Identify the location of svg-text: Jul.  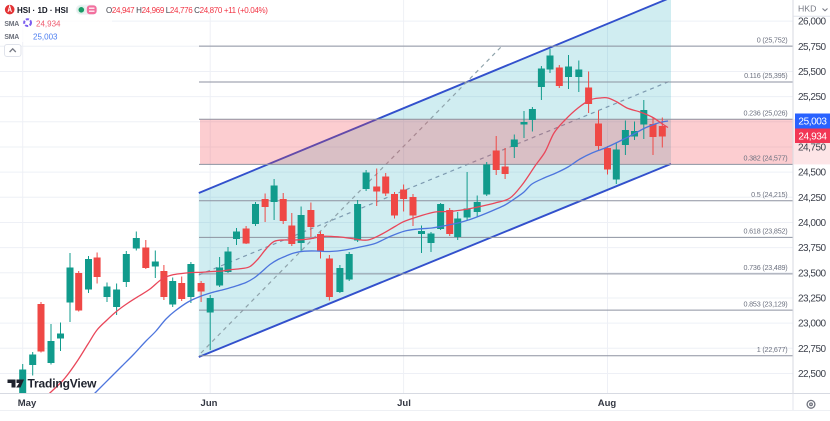
(404, 403).